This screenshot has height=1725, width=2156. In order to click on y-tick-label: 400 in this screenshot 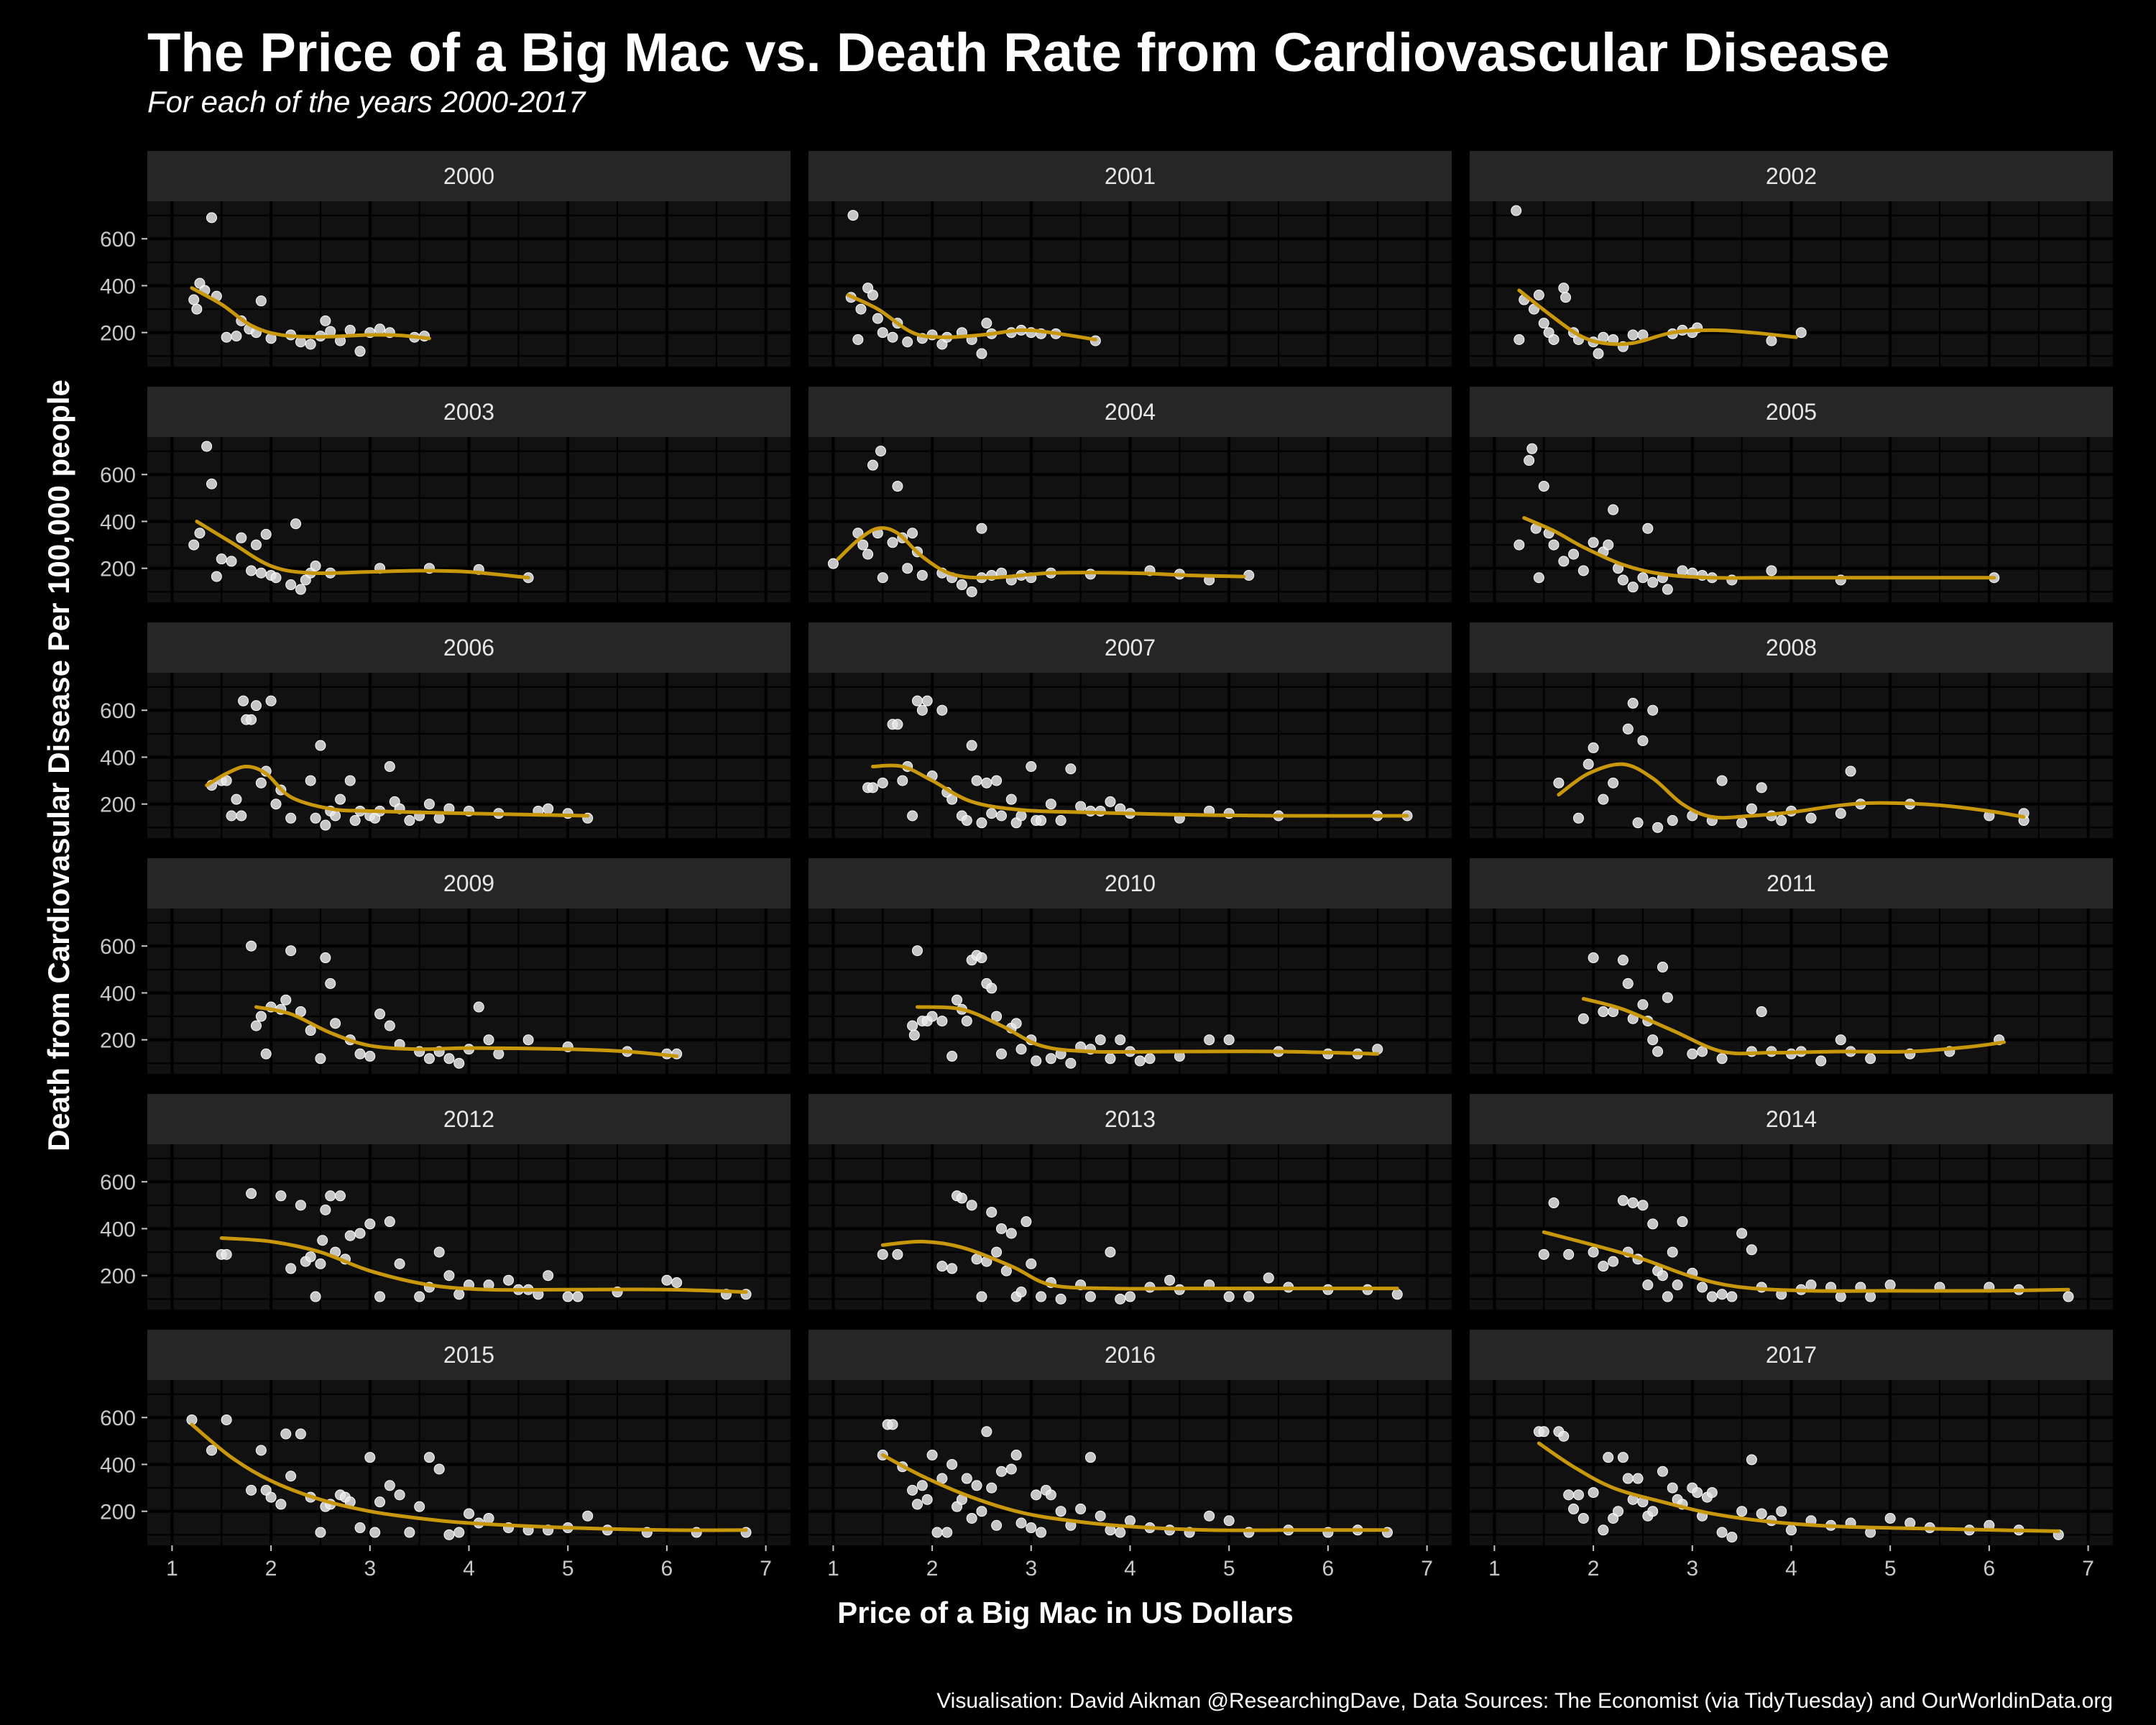, I will do `click(118, 1229)`.